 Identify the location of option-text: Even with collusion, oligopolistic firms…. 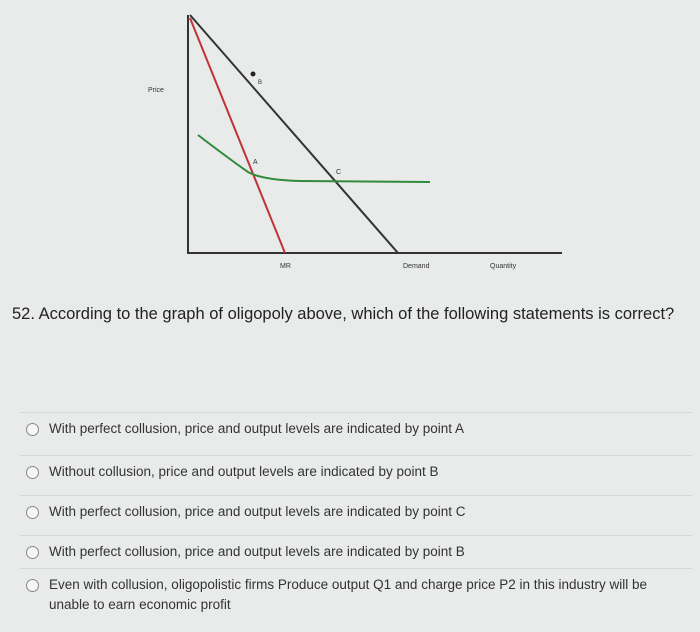
(348, 594).